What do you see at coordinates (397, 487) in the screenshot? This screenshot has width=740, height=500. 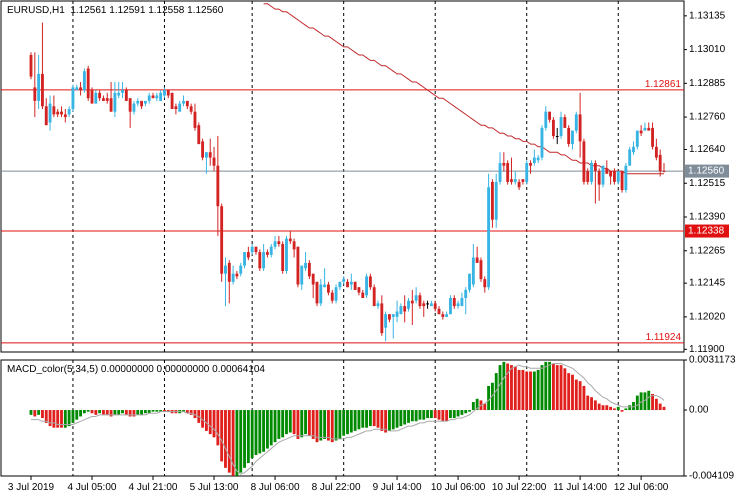 I see `x-tick-label: 9 Jul 14:00` at bounding box center [397, 487].